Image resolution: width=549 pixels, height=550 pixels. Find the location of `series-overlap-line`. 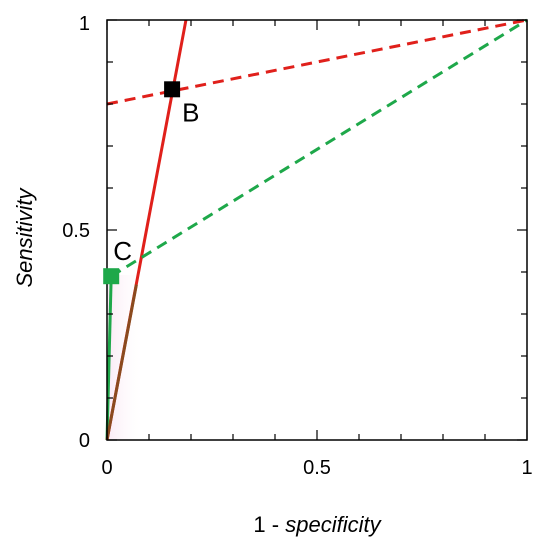

series-overlap-line is located at coordinates (121, 362).